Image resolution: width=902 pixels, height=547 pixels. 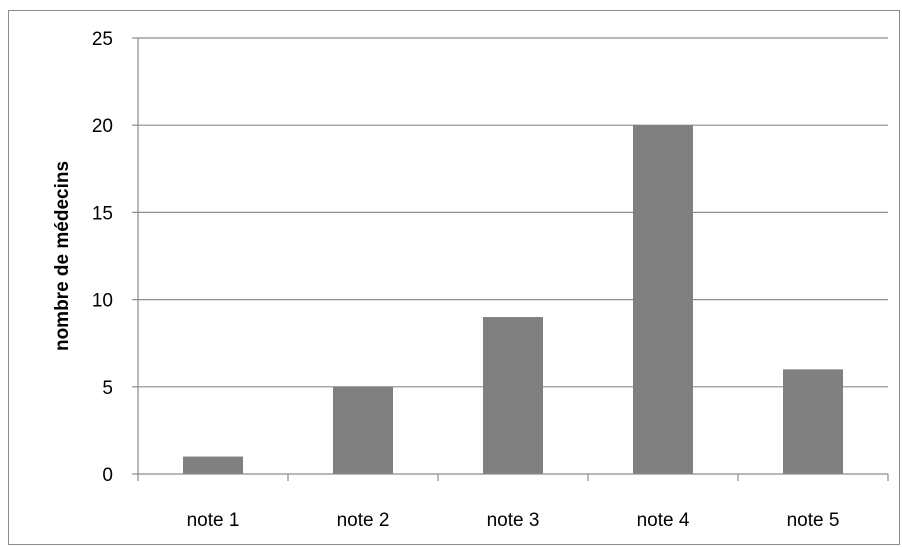 What do you see at coordinates (813, 520) in the screenshot?
I see `x-tick-label: note 5` at bounding box center [813, 520].